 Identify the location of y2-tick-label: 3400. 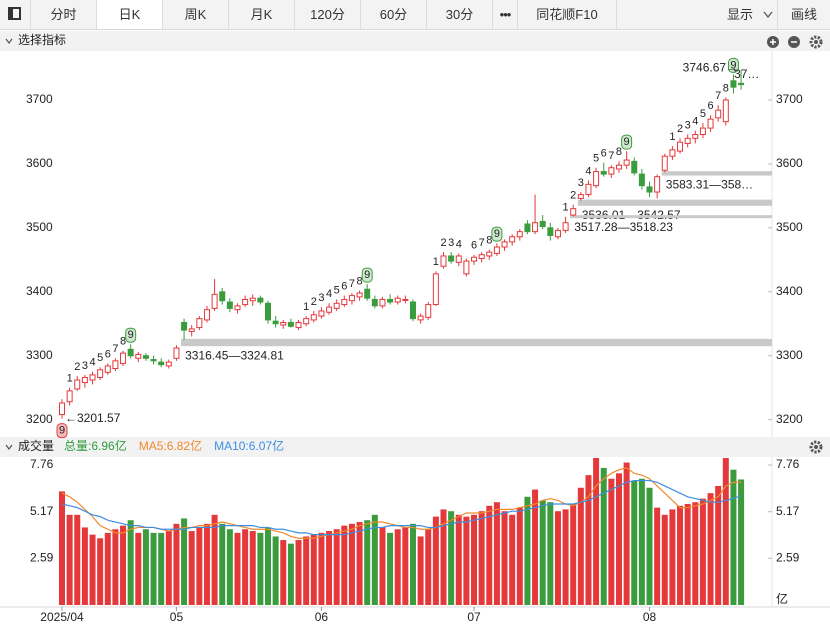
(789, 291).